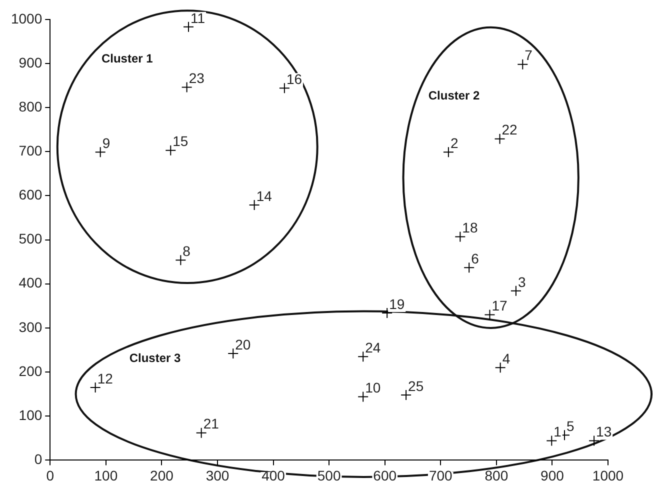  Describe the element at coordinates (440, 475) in the screenshot. I see `x-tick-label: 700` at that location.